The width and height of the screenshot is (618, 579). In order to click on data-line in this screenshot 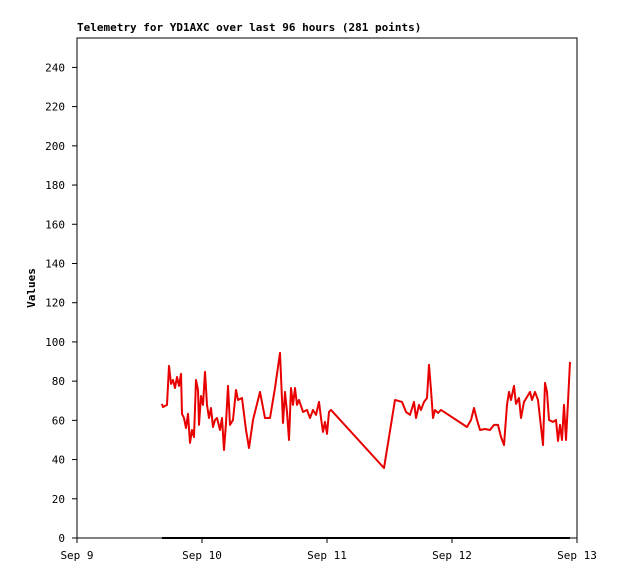, I will do `click(366, 410)`.